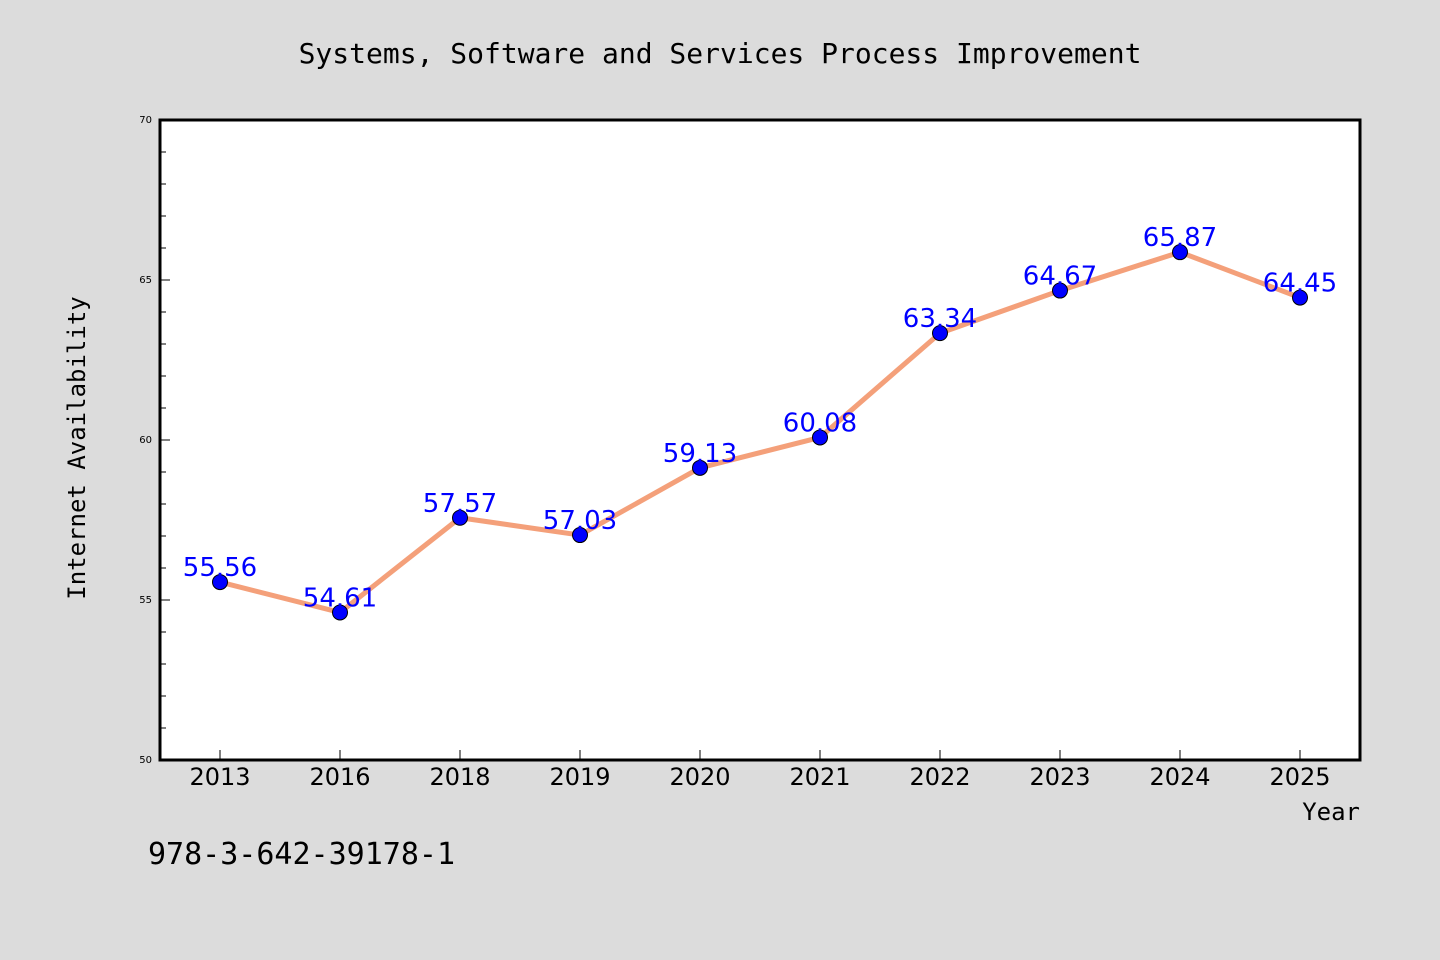  I want to click on y-axis-label: Internet Availability, so click(77, 447).